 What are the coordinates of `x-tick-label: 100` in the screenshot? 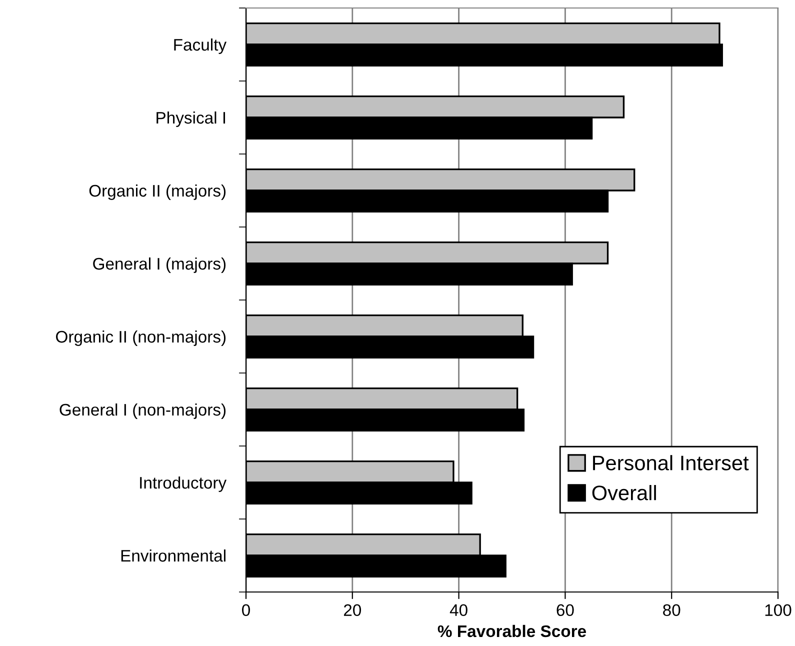 It's located at (778, 610).